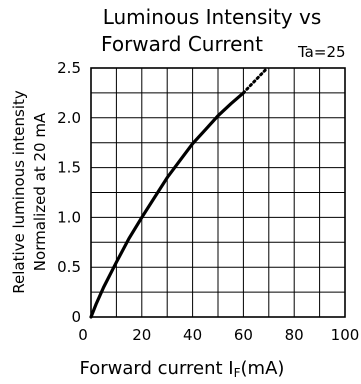 This screenshot has width=361, height=384. What do you see at coordinates (321, 52) in the screenshot?
I see `condition-label: Ta=25` at bounding box center [321, 52].